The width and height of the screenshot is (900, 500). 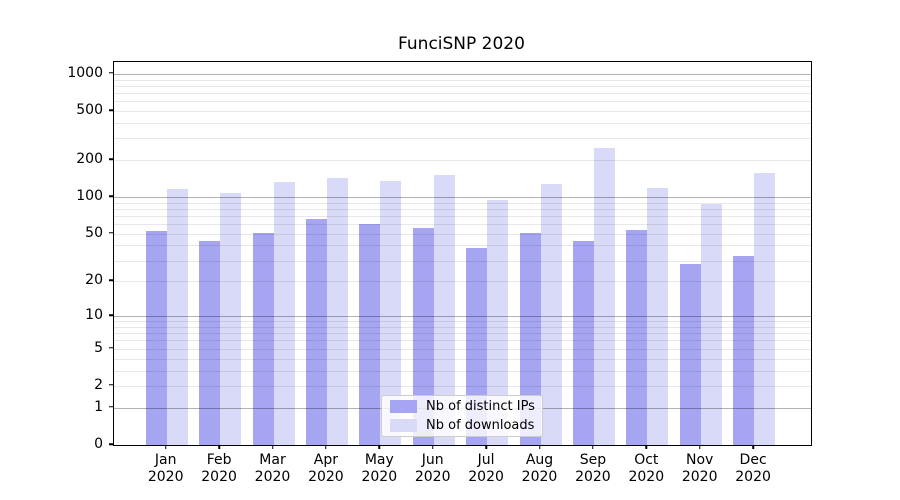 What do you see at coordinates (646, 447) in the screenshot?
I see `x-tick-mark-Oct-2020` at bounding box center [646, 447].